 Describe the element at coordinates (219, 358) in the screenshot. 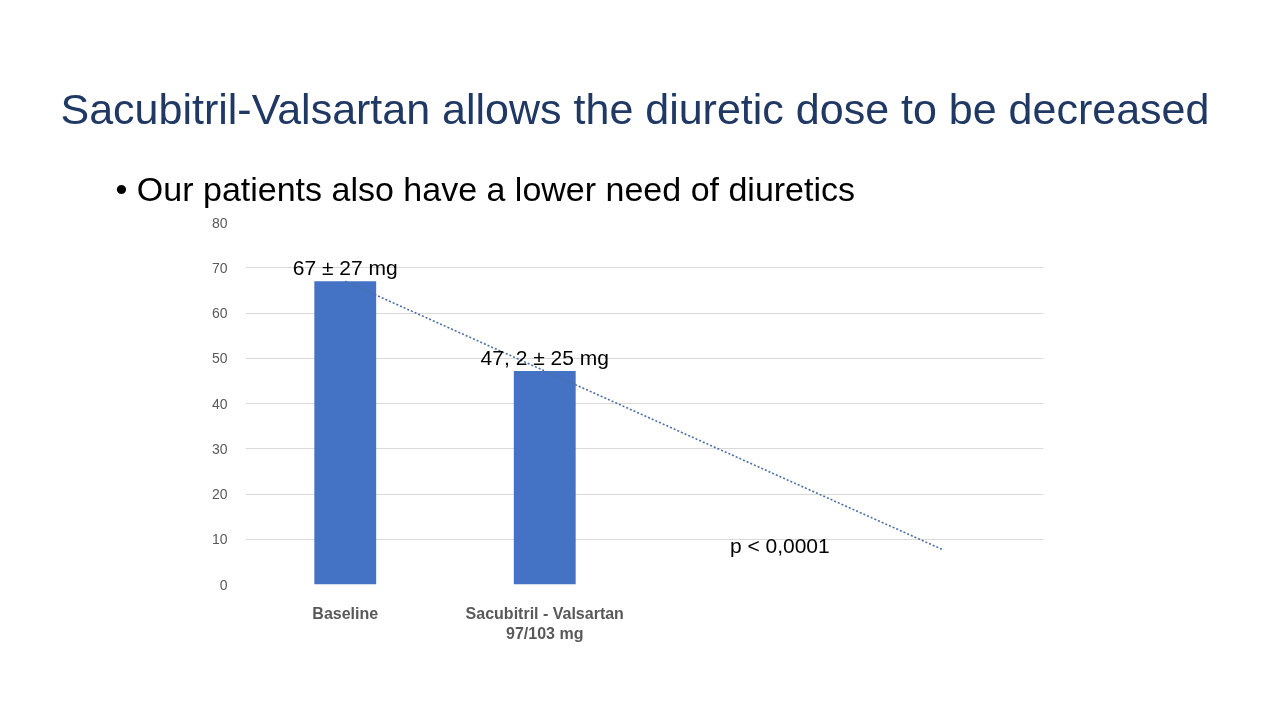

I see `y-tick-label: 50` at that location.